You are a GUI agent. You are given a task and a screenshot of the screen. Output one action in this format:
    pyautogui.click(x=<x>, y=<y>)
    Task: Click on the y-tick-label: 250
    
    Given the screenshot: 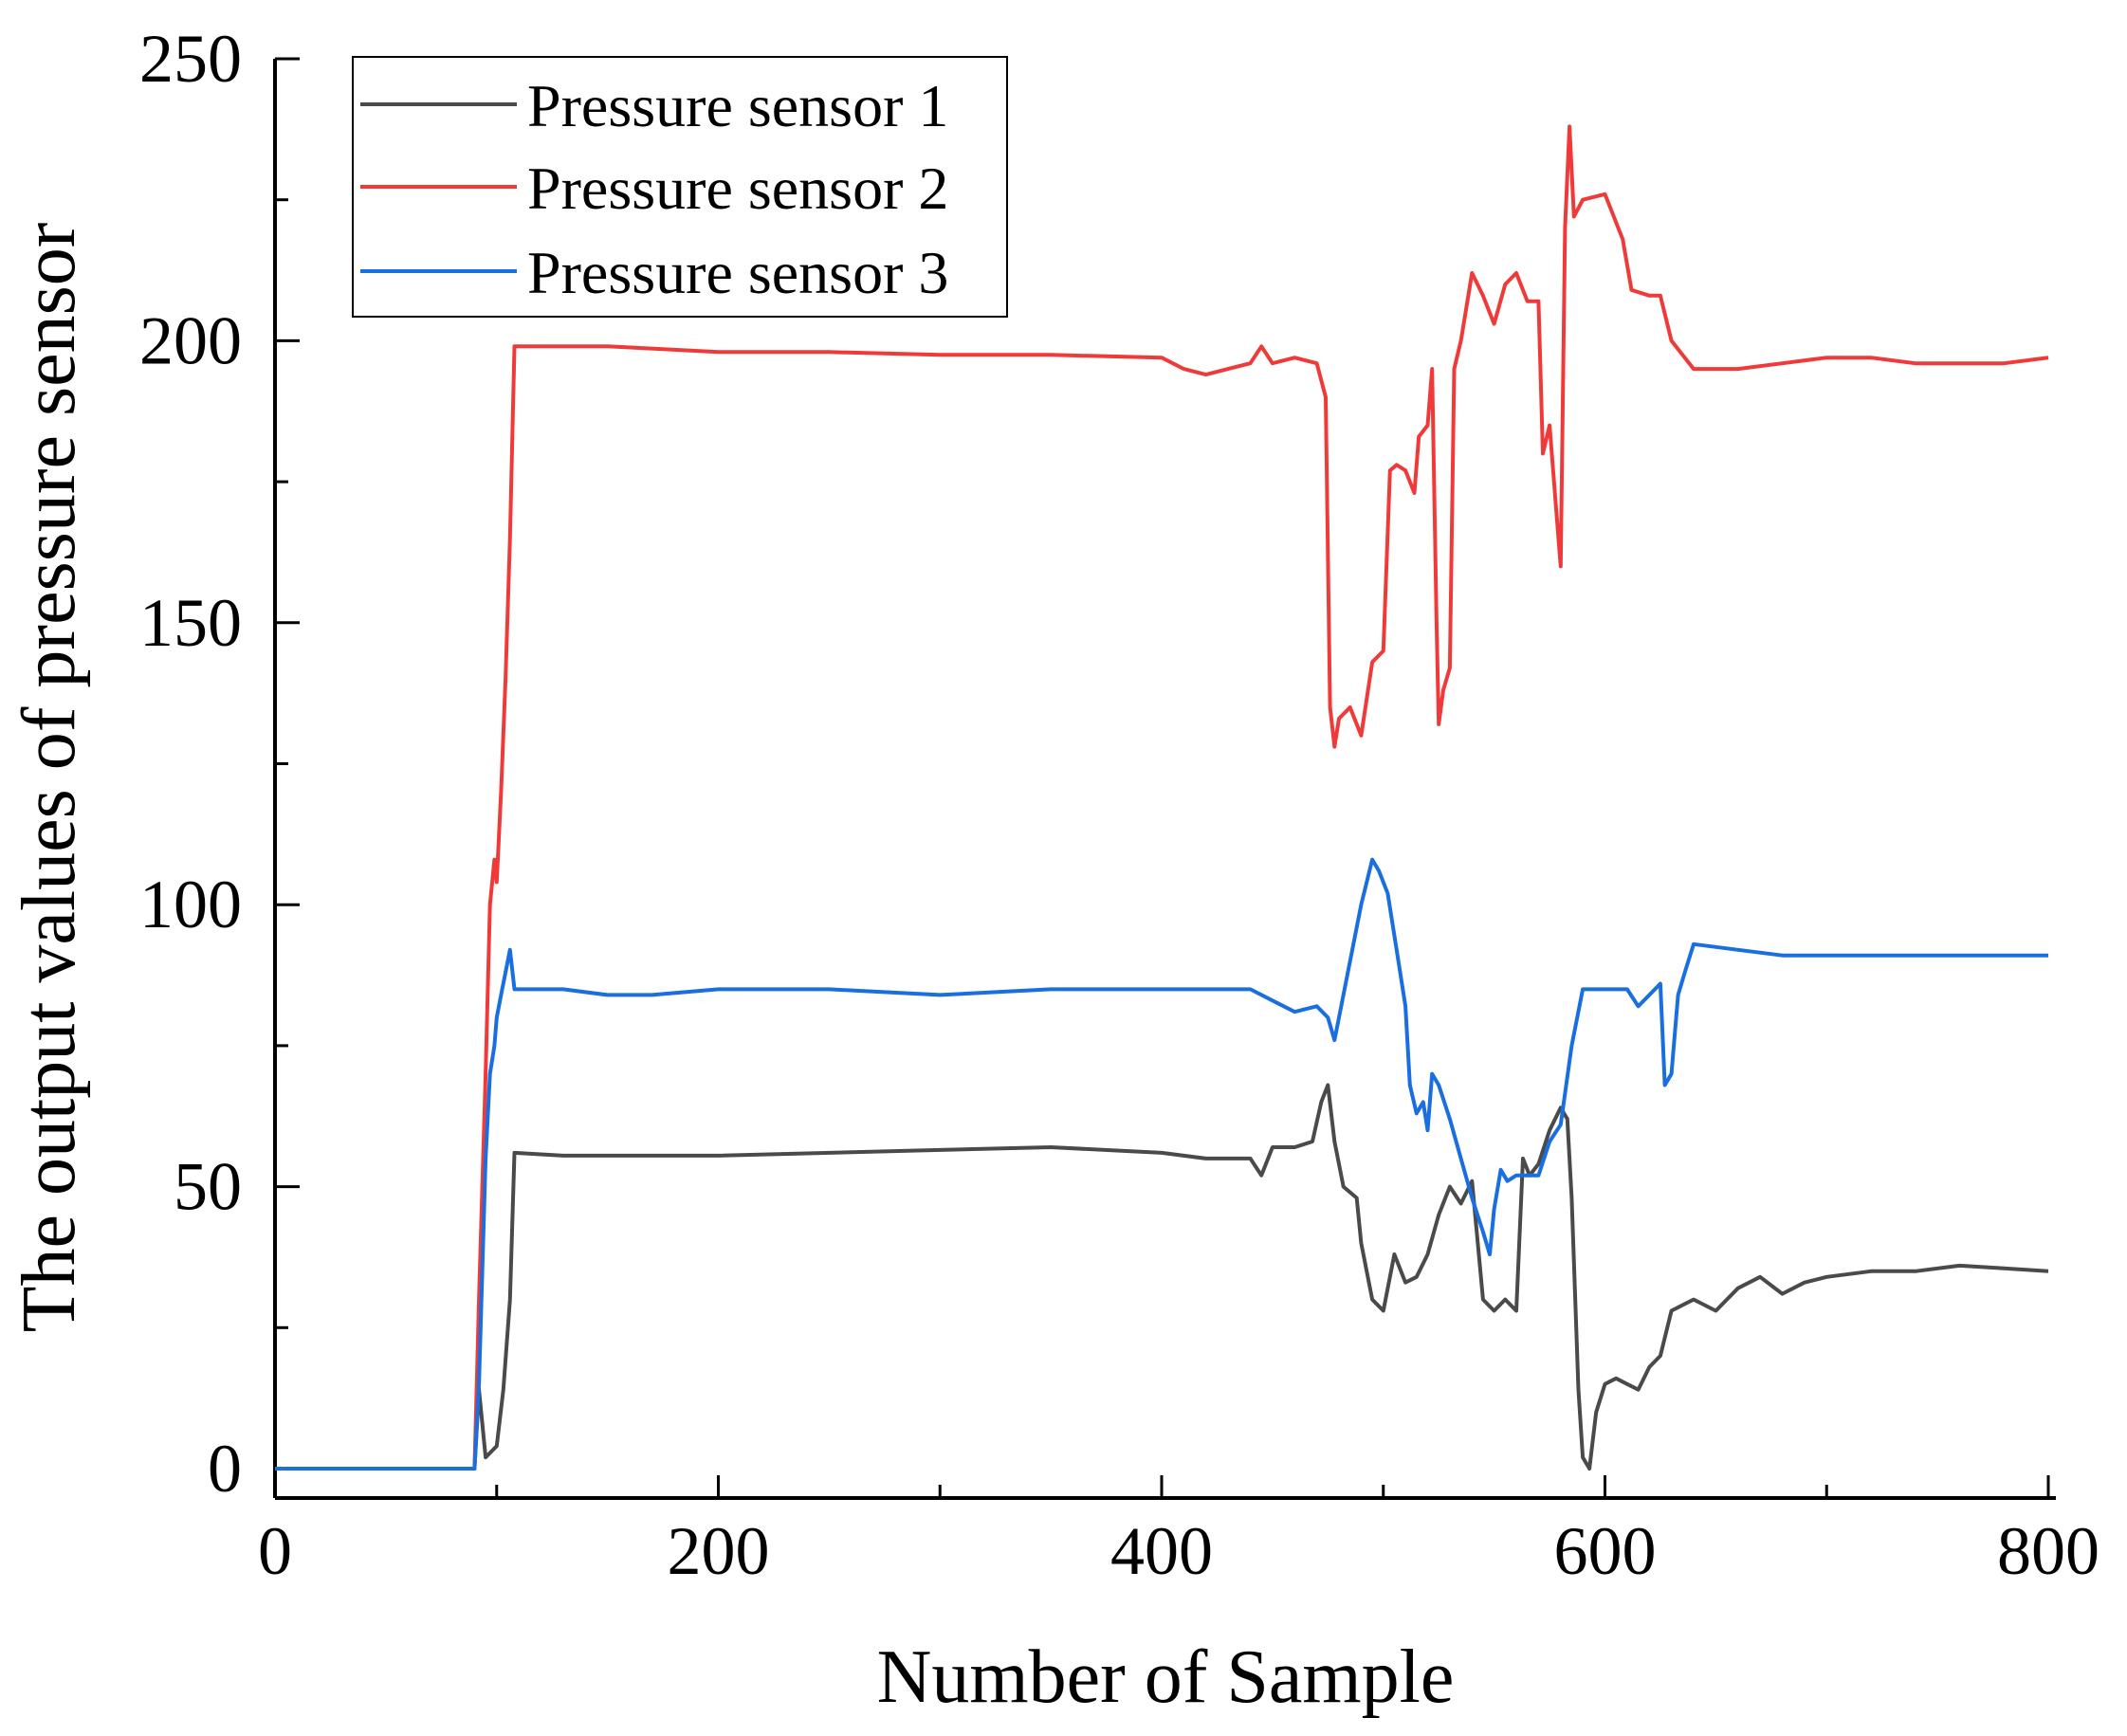 What is the action you would take?
    pyautogui.click(x=190, y=59)
    